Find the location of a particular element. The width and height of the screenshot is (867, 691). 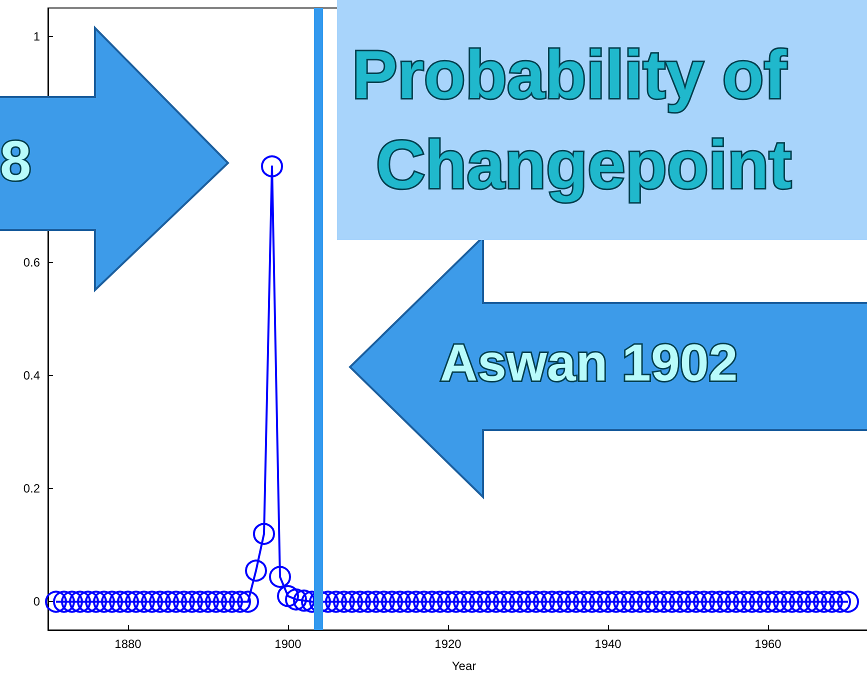

y-tick-label: 1 is located at coordinates (36, 36).